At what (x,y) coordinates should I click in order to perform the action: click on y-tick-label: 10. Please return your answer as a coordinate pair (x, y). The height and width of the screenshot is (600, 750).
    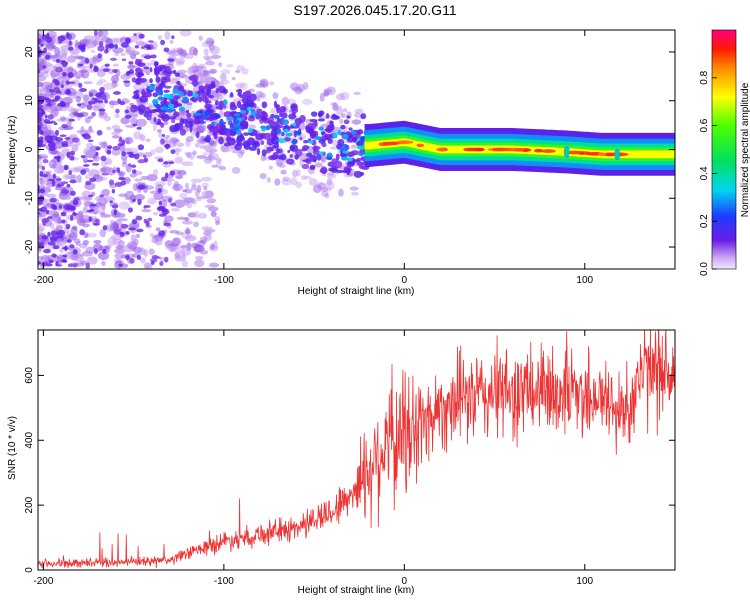
    Looking at the image, I should click on (29, 101).